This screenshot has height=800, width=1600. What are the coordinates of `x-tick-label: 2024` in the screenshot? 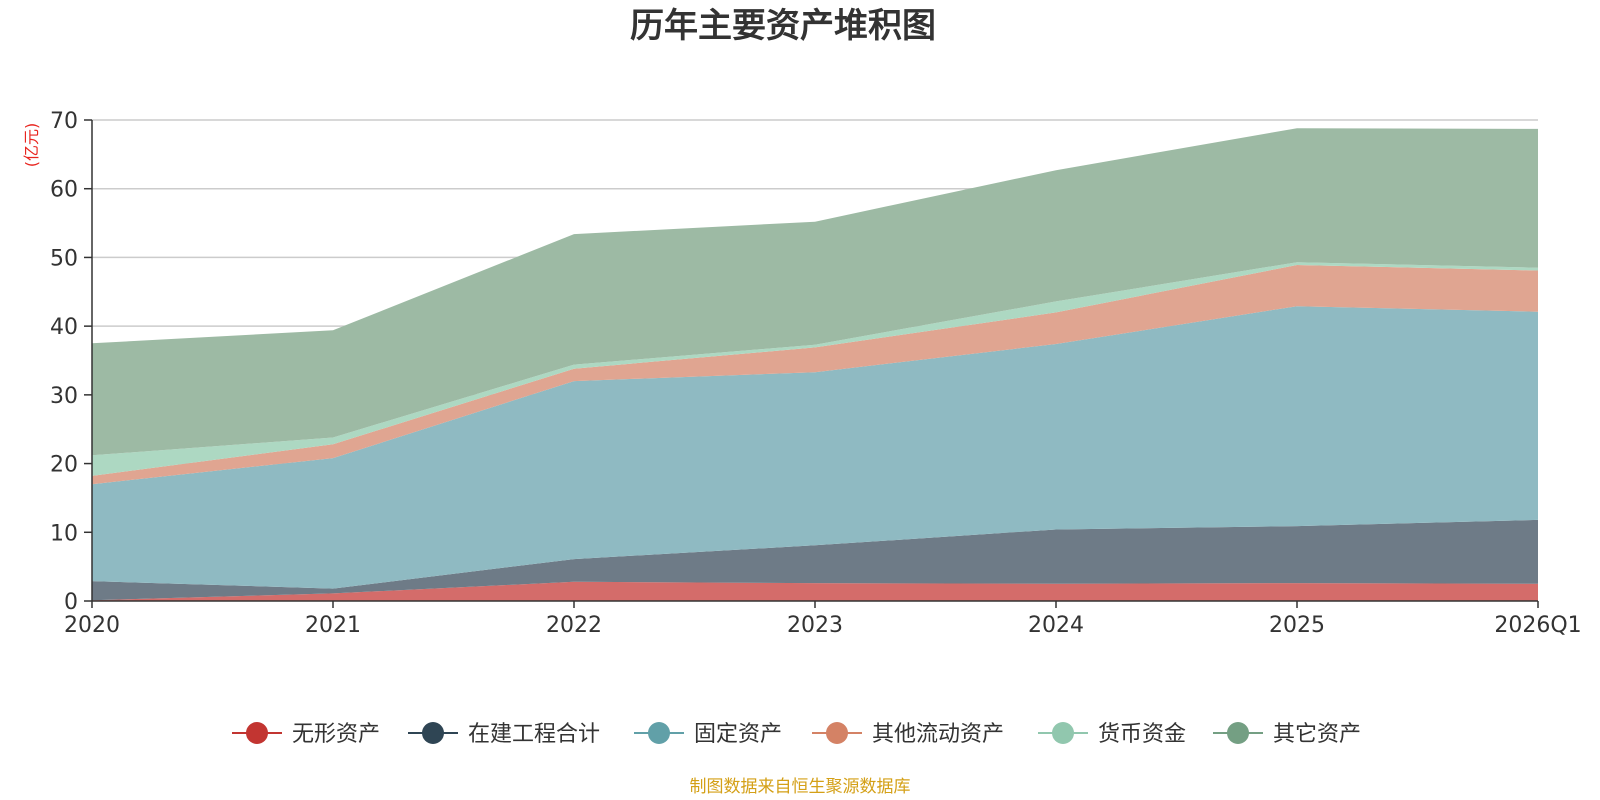 It's located at (1056, 625).